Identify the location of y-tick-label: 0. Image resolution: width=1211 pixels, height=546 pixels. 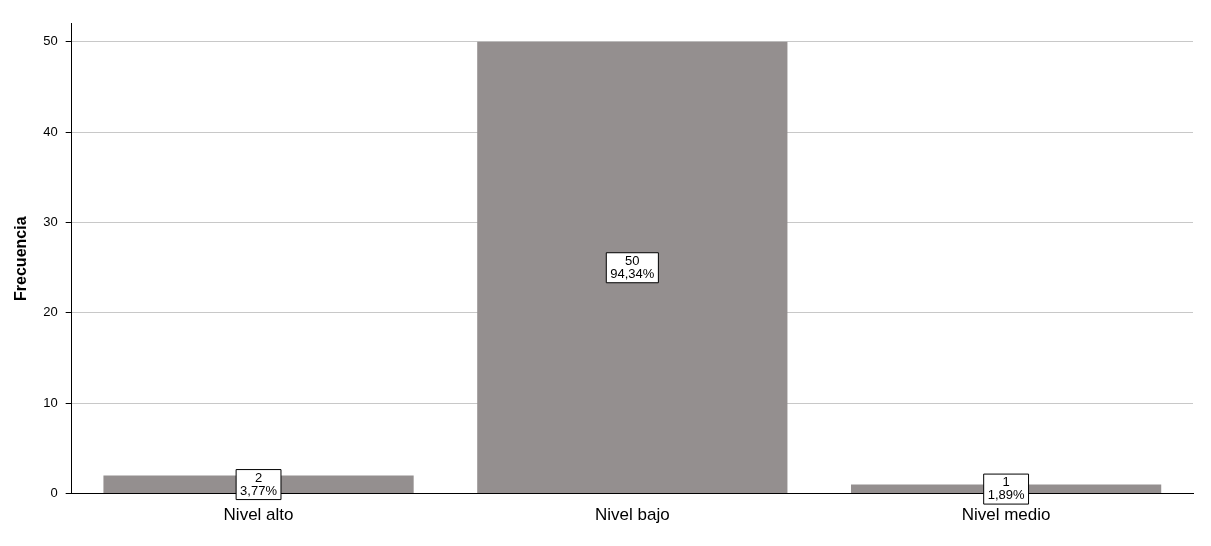
(54, 493).